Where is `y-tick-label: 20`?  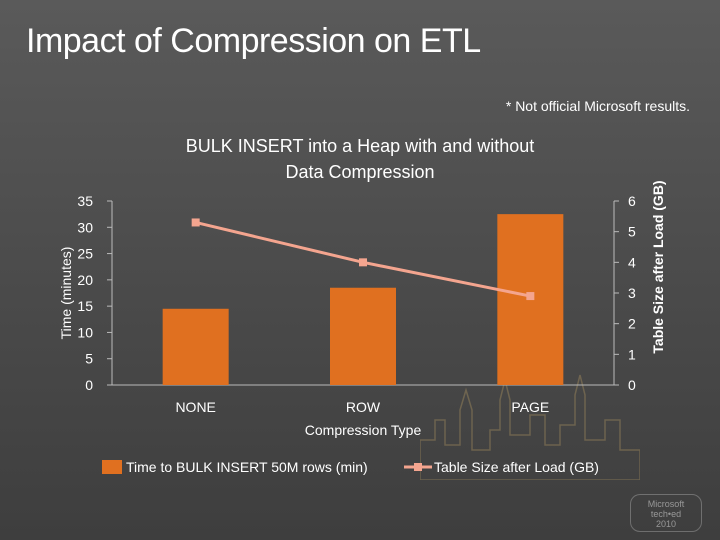
y-tick-label: 20 is located at coordinates (85, 280).